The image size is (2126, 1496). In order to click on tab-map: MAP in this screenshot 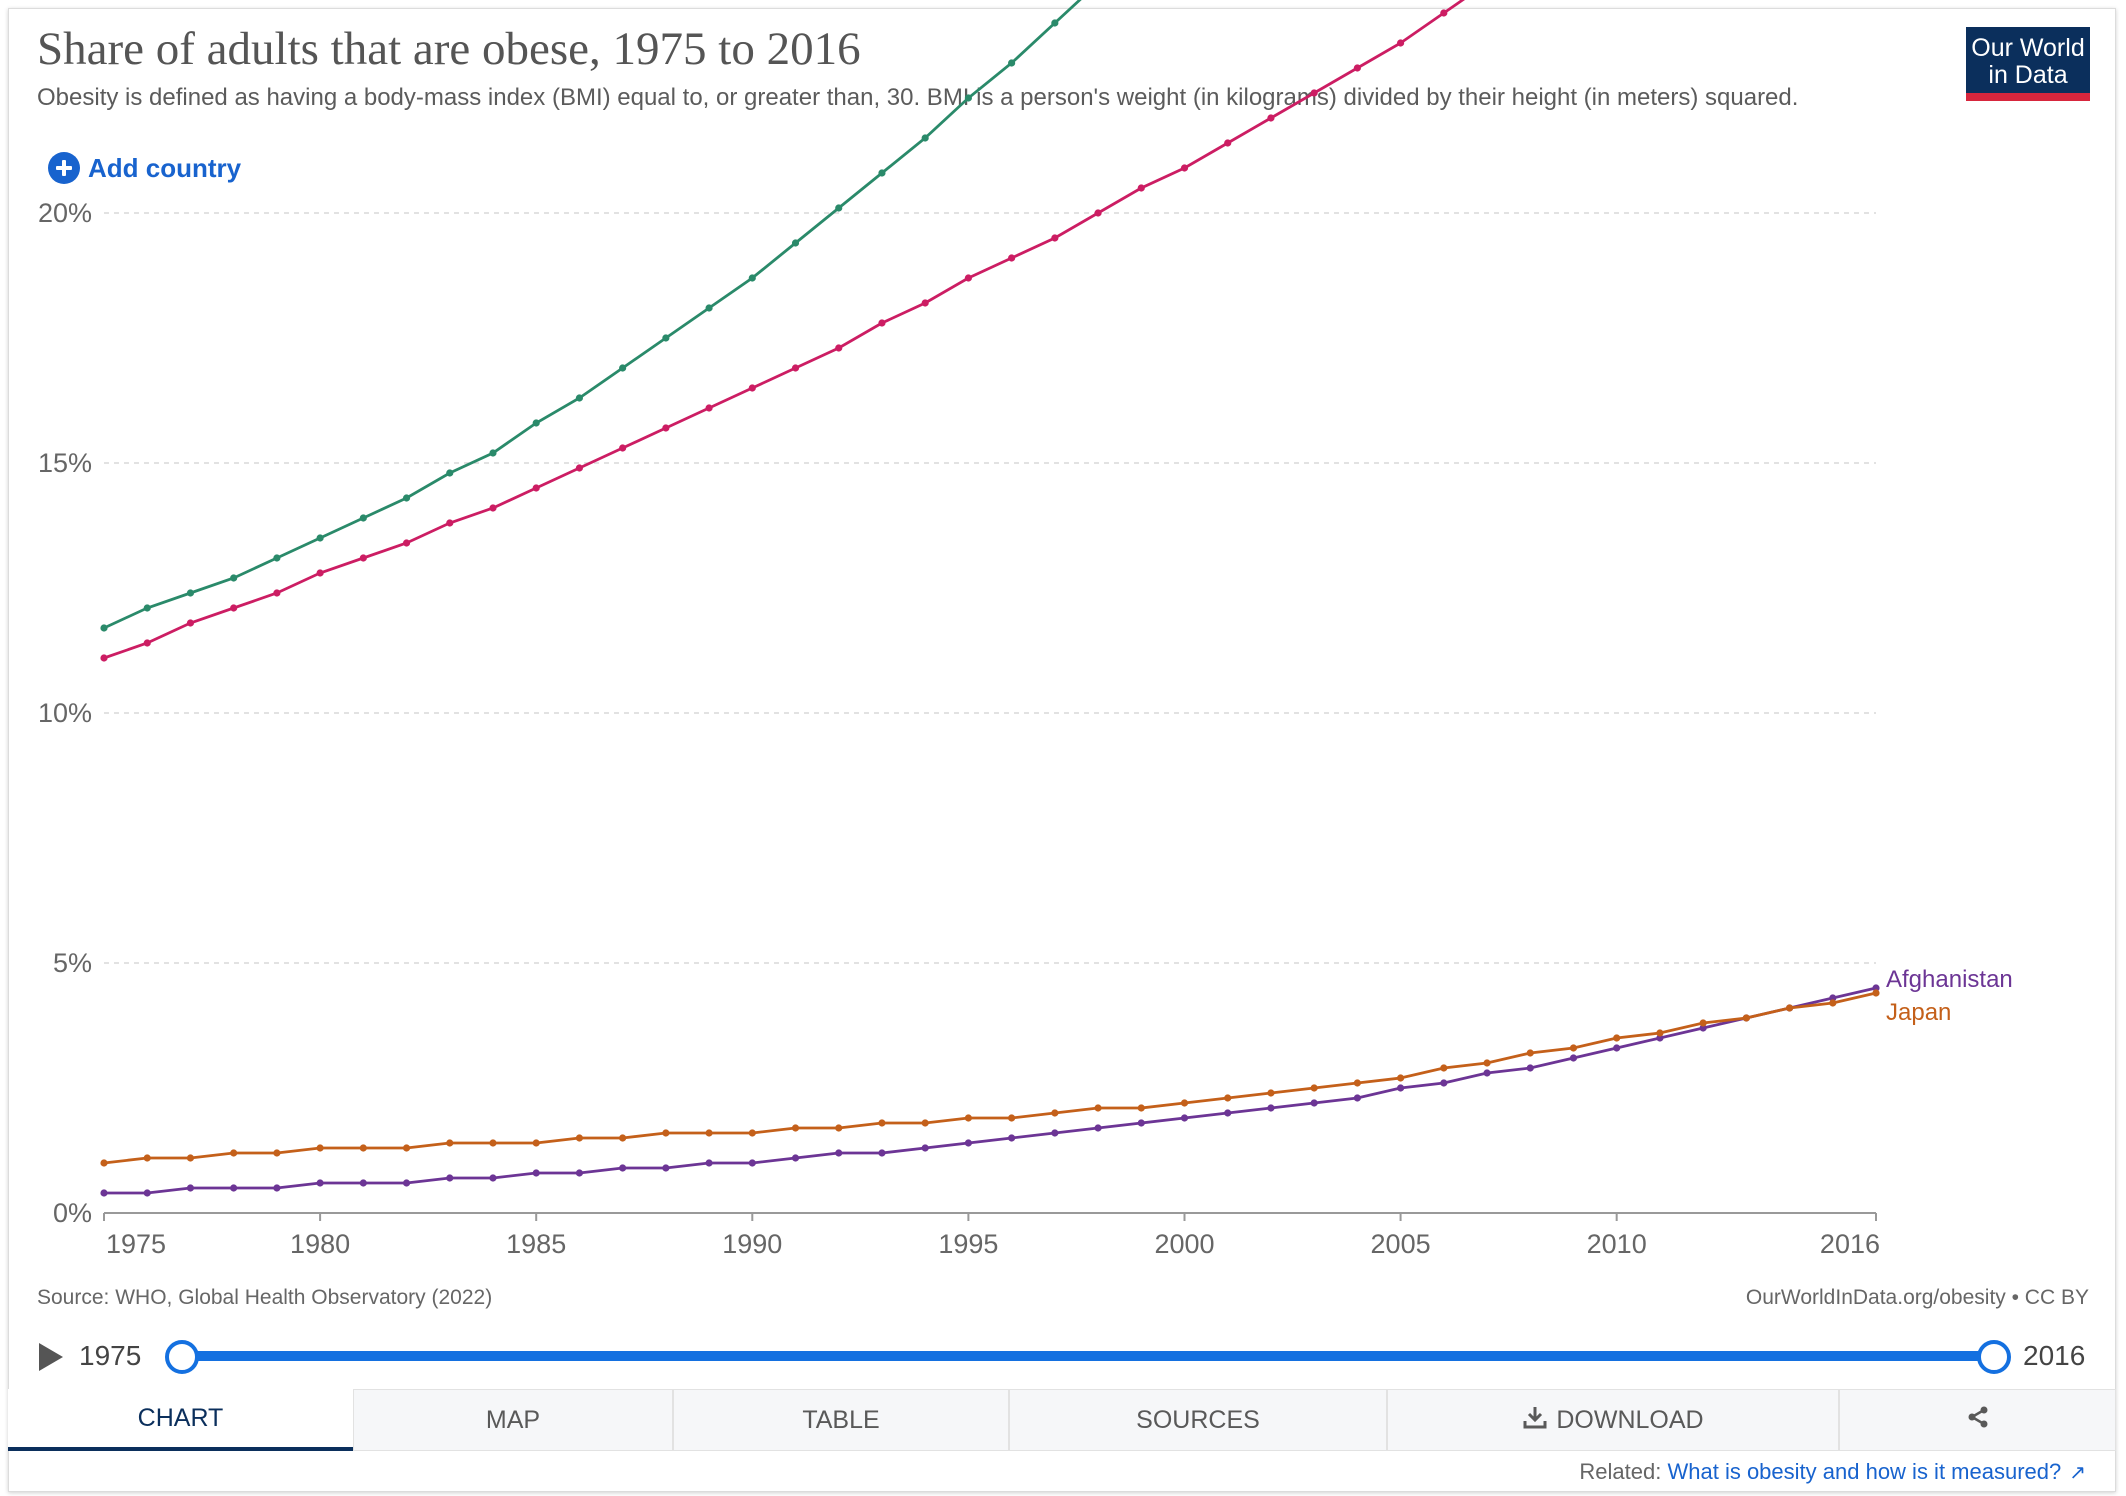, I will do `click(513, 1420)`.